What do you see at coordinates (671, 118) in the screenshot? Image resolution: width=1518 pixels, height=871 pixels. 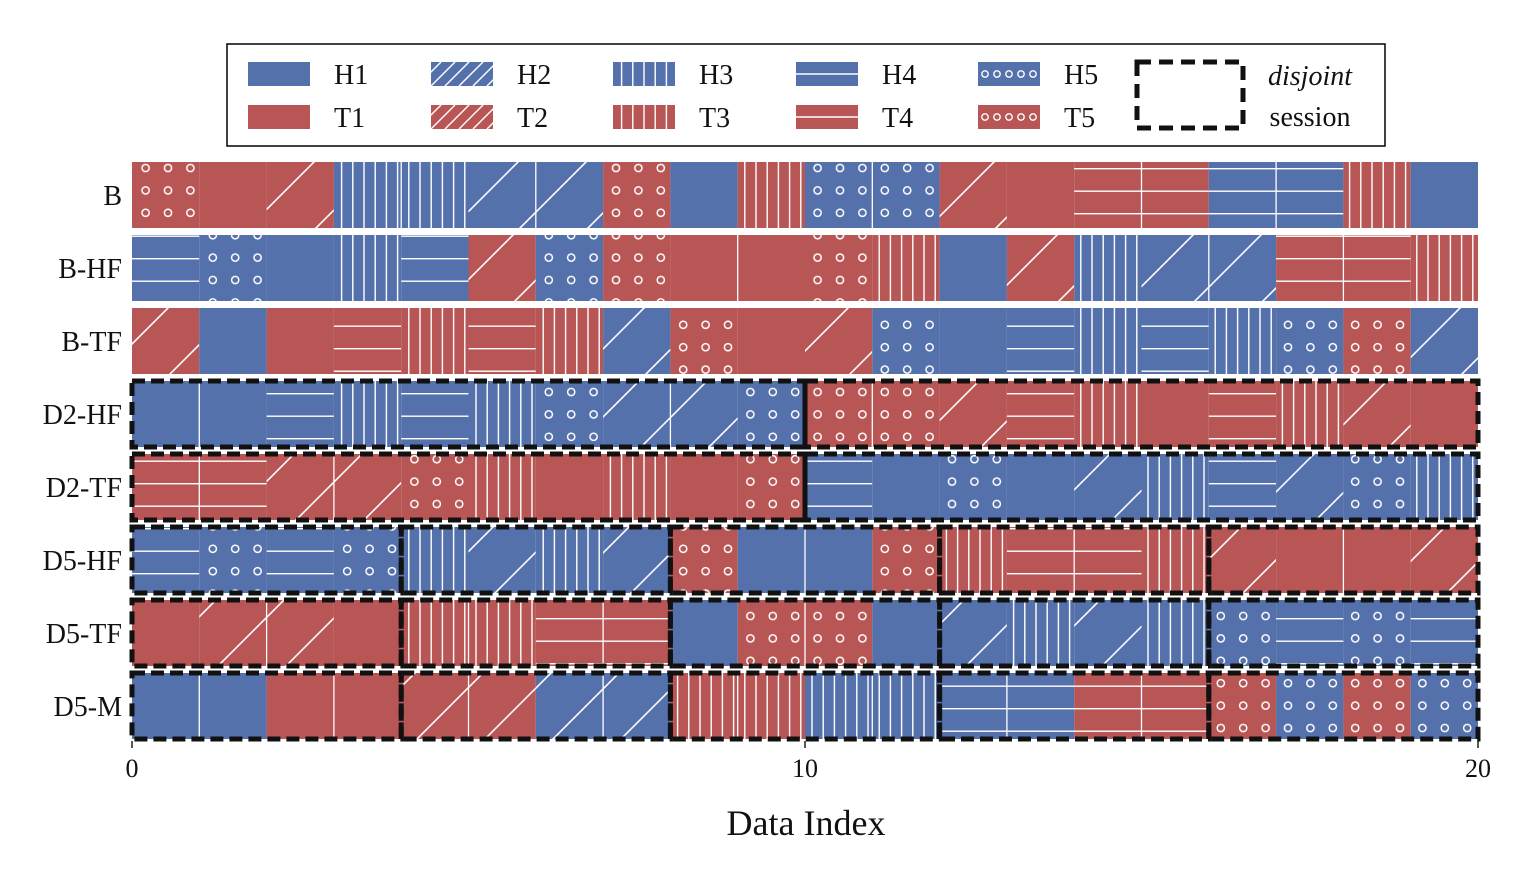 I see `legend-entry-t3: T3` at bounding box center [671, 118].